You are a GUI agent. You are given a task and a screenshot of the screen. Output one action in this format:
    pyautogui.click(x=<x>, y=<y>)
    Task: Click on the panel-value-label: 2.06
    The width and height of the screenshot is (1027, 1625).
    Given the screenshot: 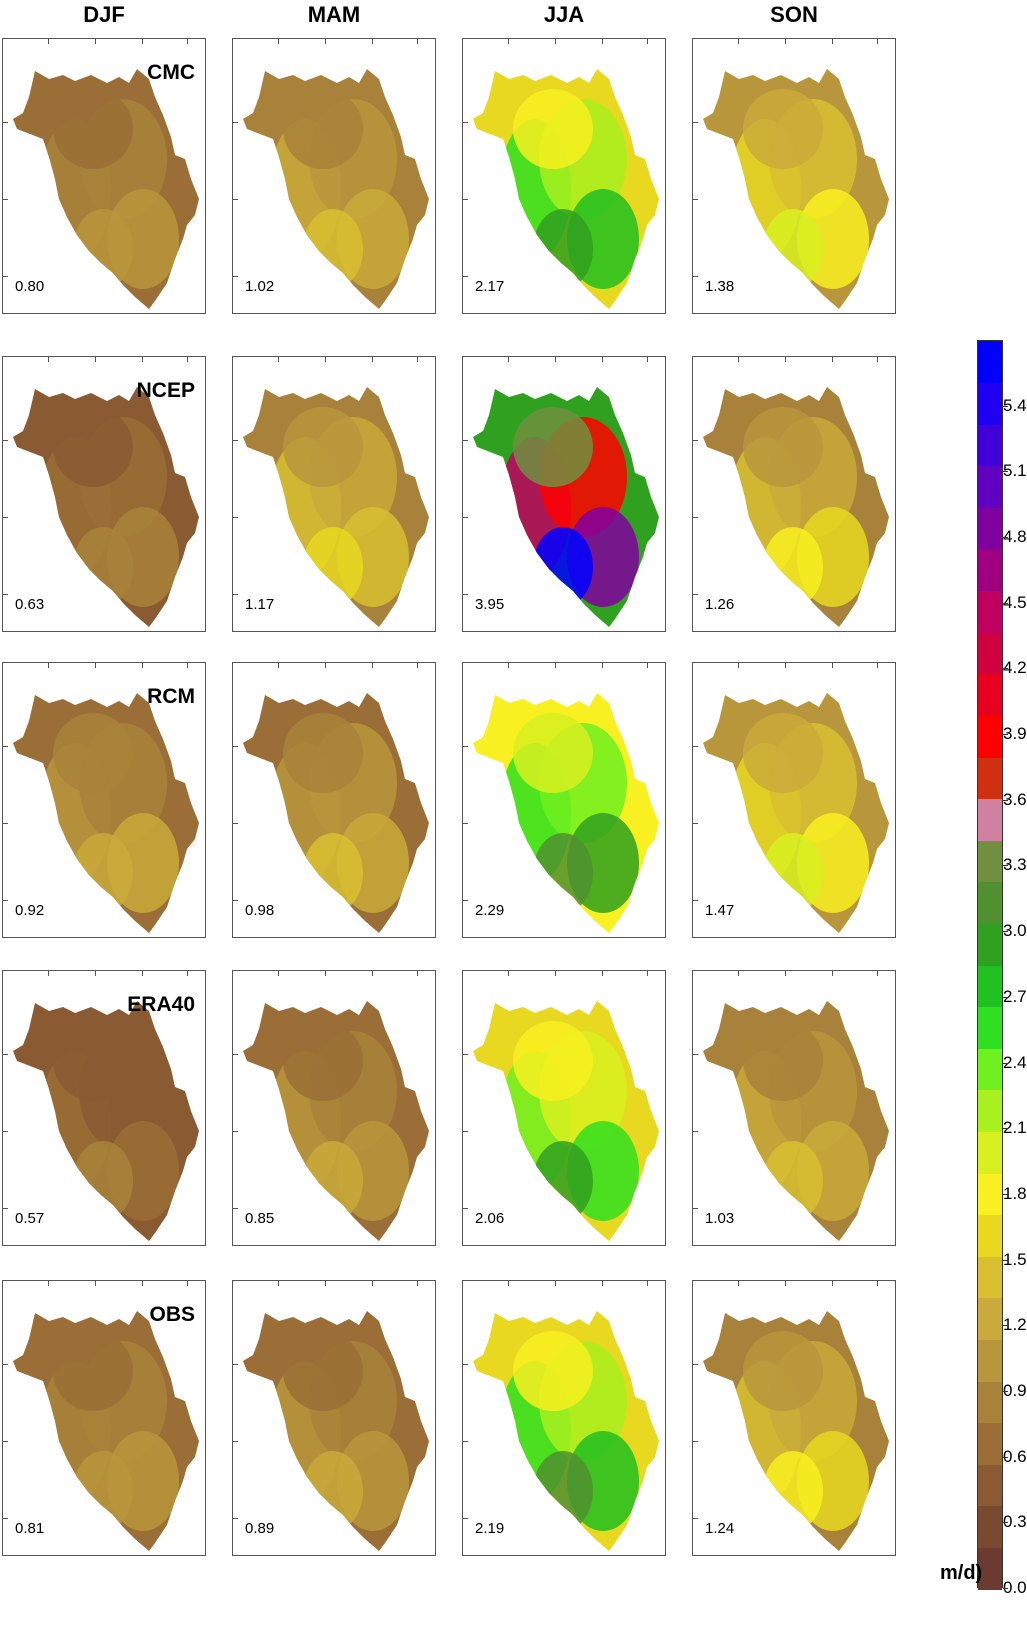 What is the action you would take?
    pyautogui.click(x=490, y=1218)
    